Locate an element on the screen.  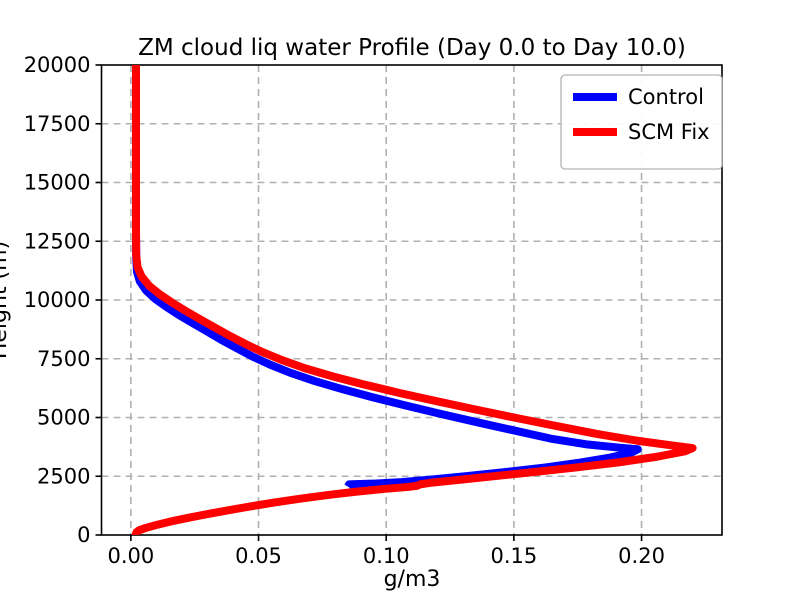
y-axis-label: Height (m) is located at coordinates (6, 300).